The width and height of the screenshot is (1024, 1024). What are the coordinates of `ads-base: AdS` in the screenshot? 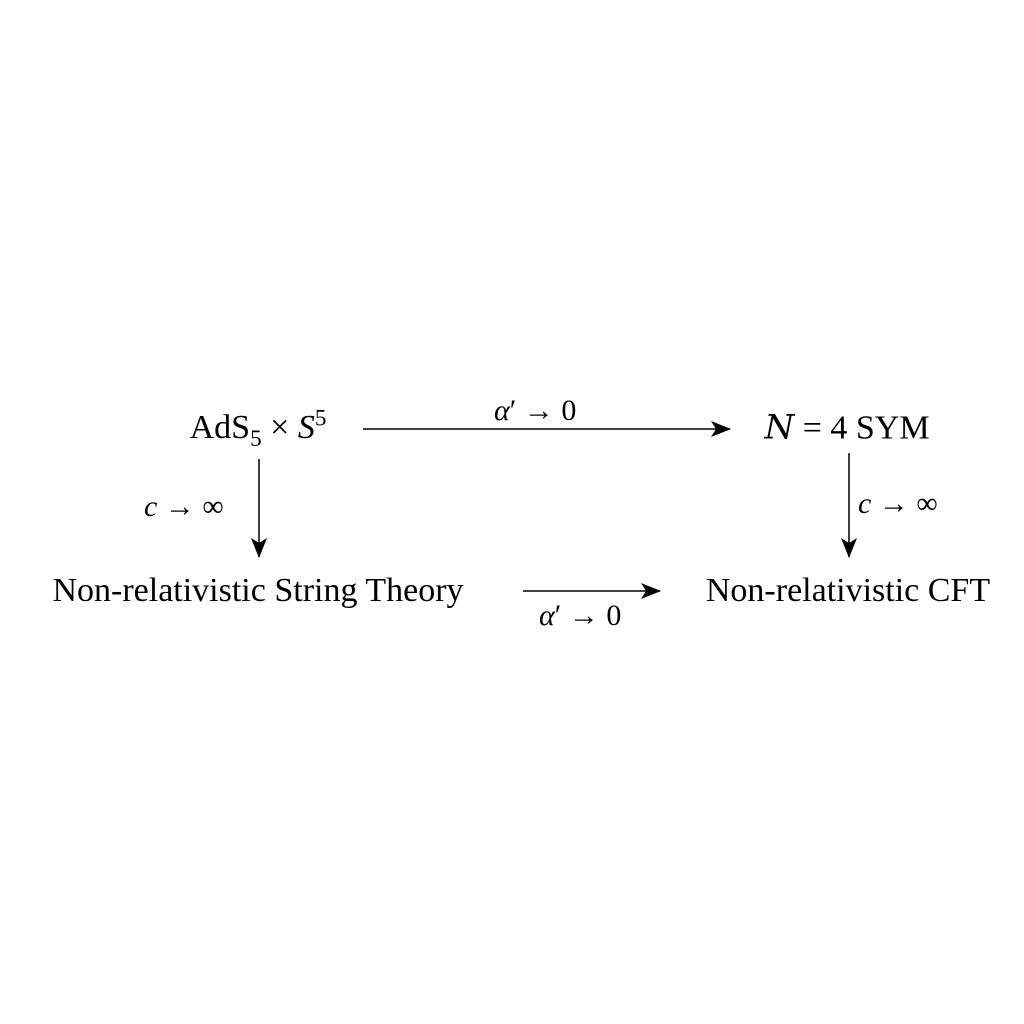 It's located at (220, 427).